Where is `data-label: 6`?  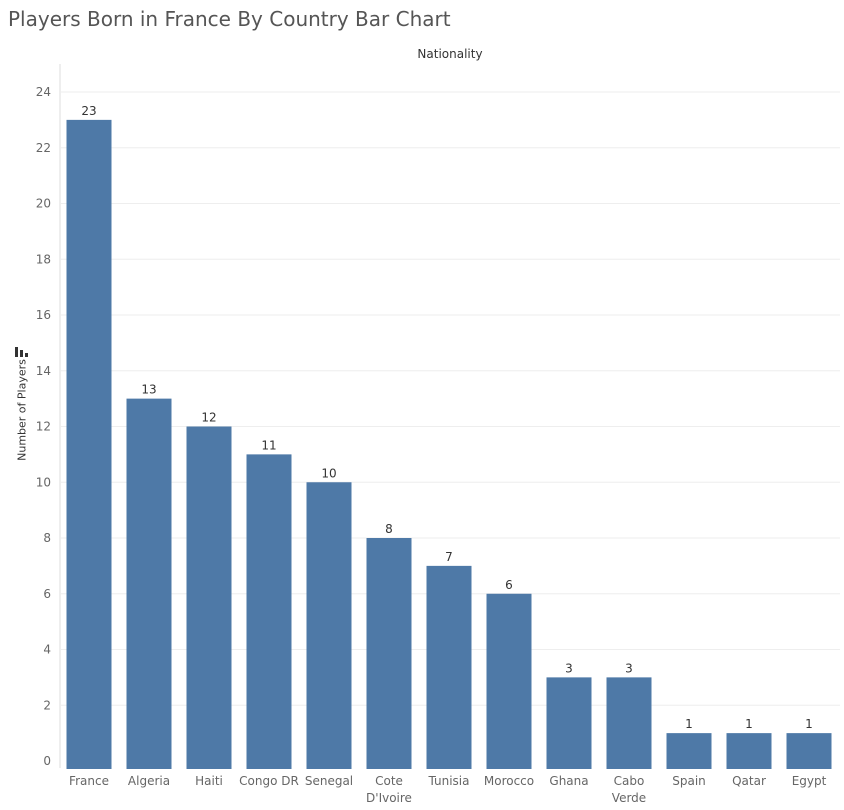
data-label: 6 is located at coordinates (509, 585).